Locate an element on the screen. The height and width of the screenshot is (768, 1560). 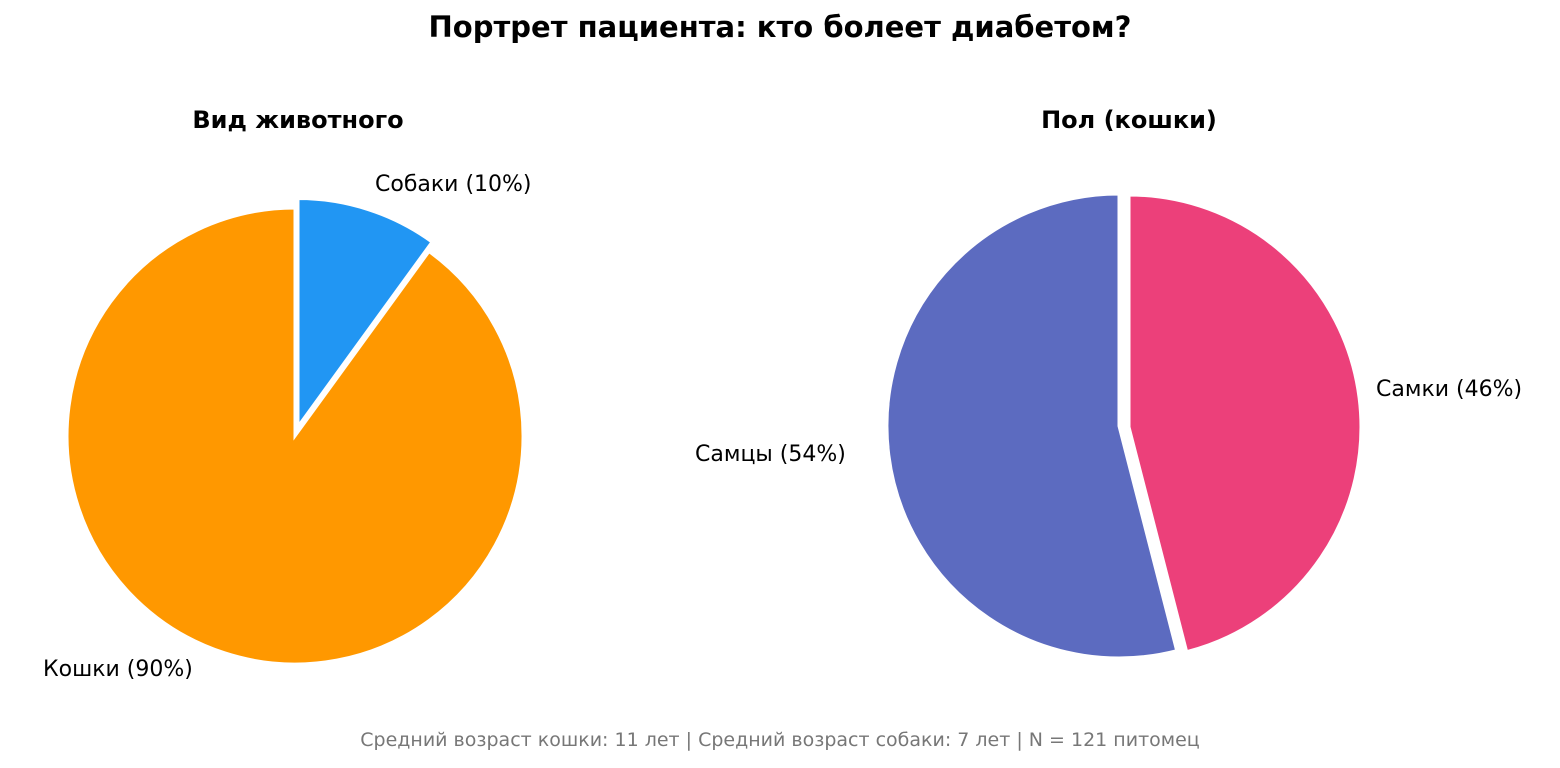
slice-females is located at coordinates (1245, 423).